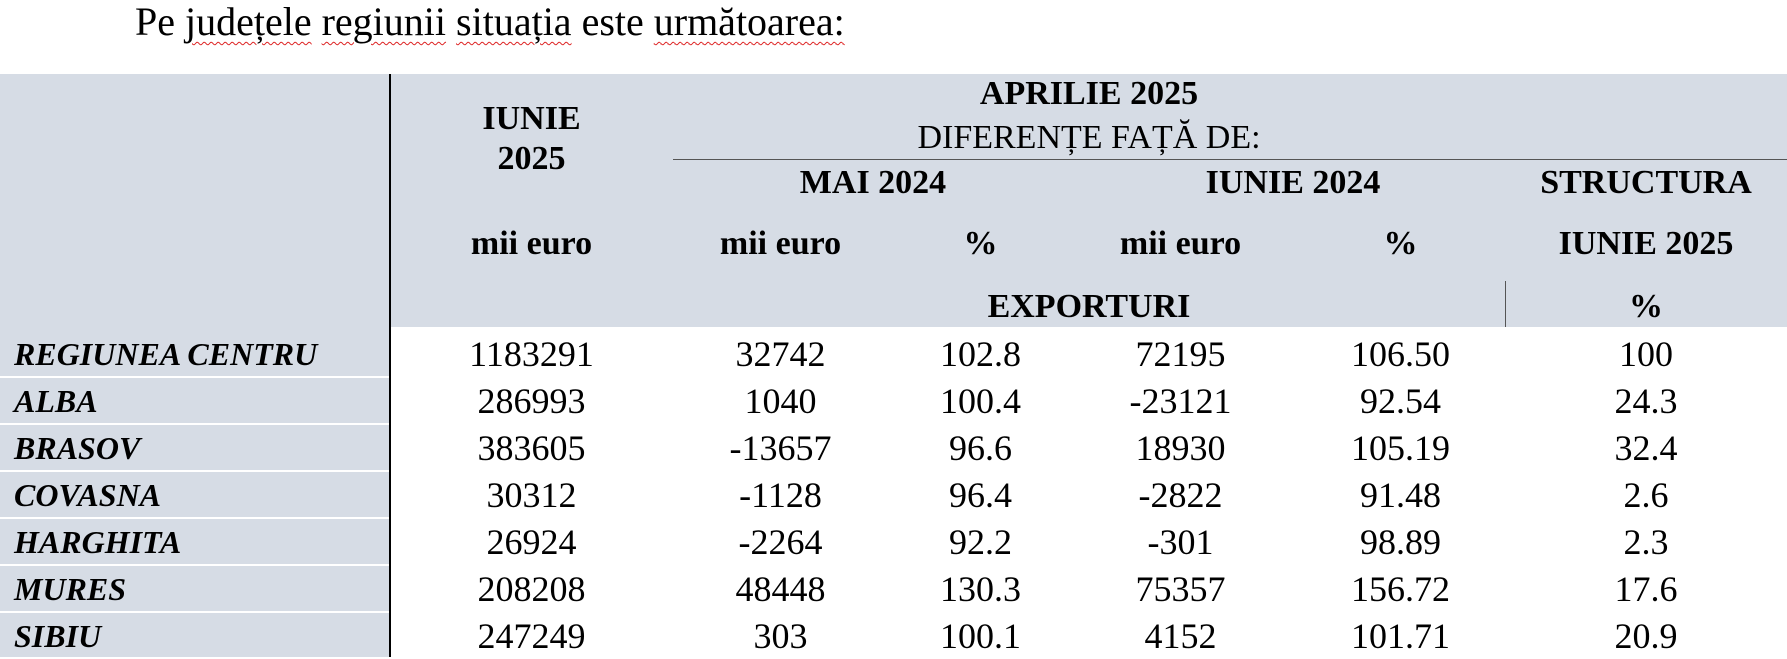 This screenshot has width=1787, height=659. Describe the element at coordinates (1400, 243) in the screenshot. I see `unit-iun-pct: %` at that location.